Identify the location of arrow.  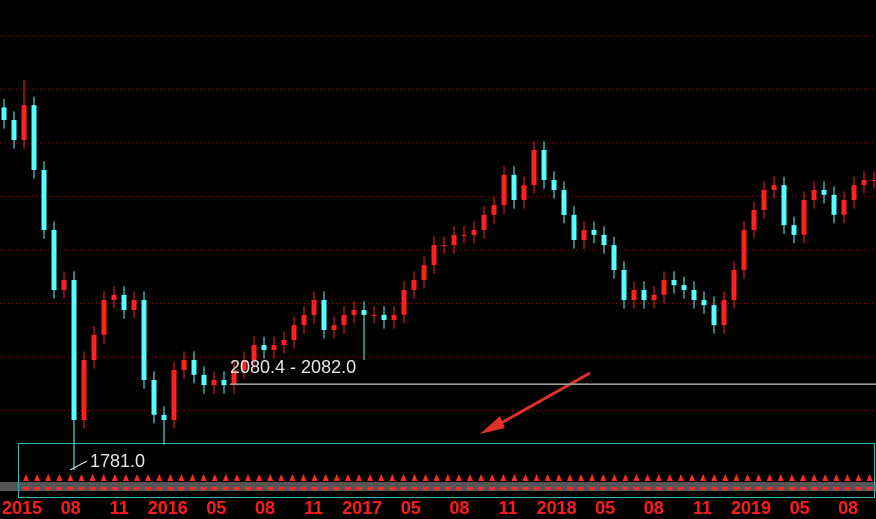
(538, 402).